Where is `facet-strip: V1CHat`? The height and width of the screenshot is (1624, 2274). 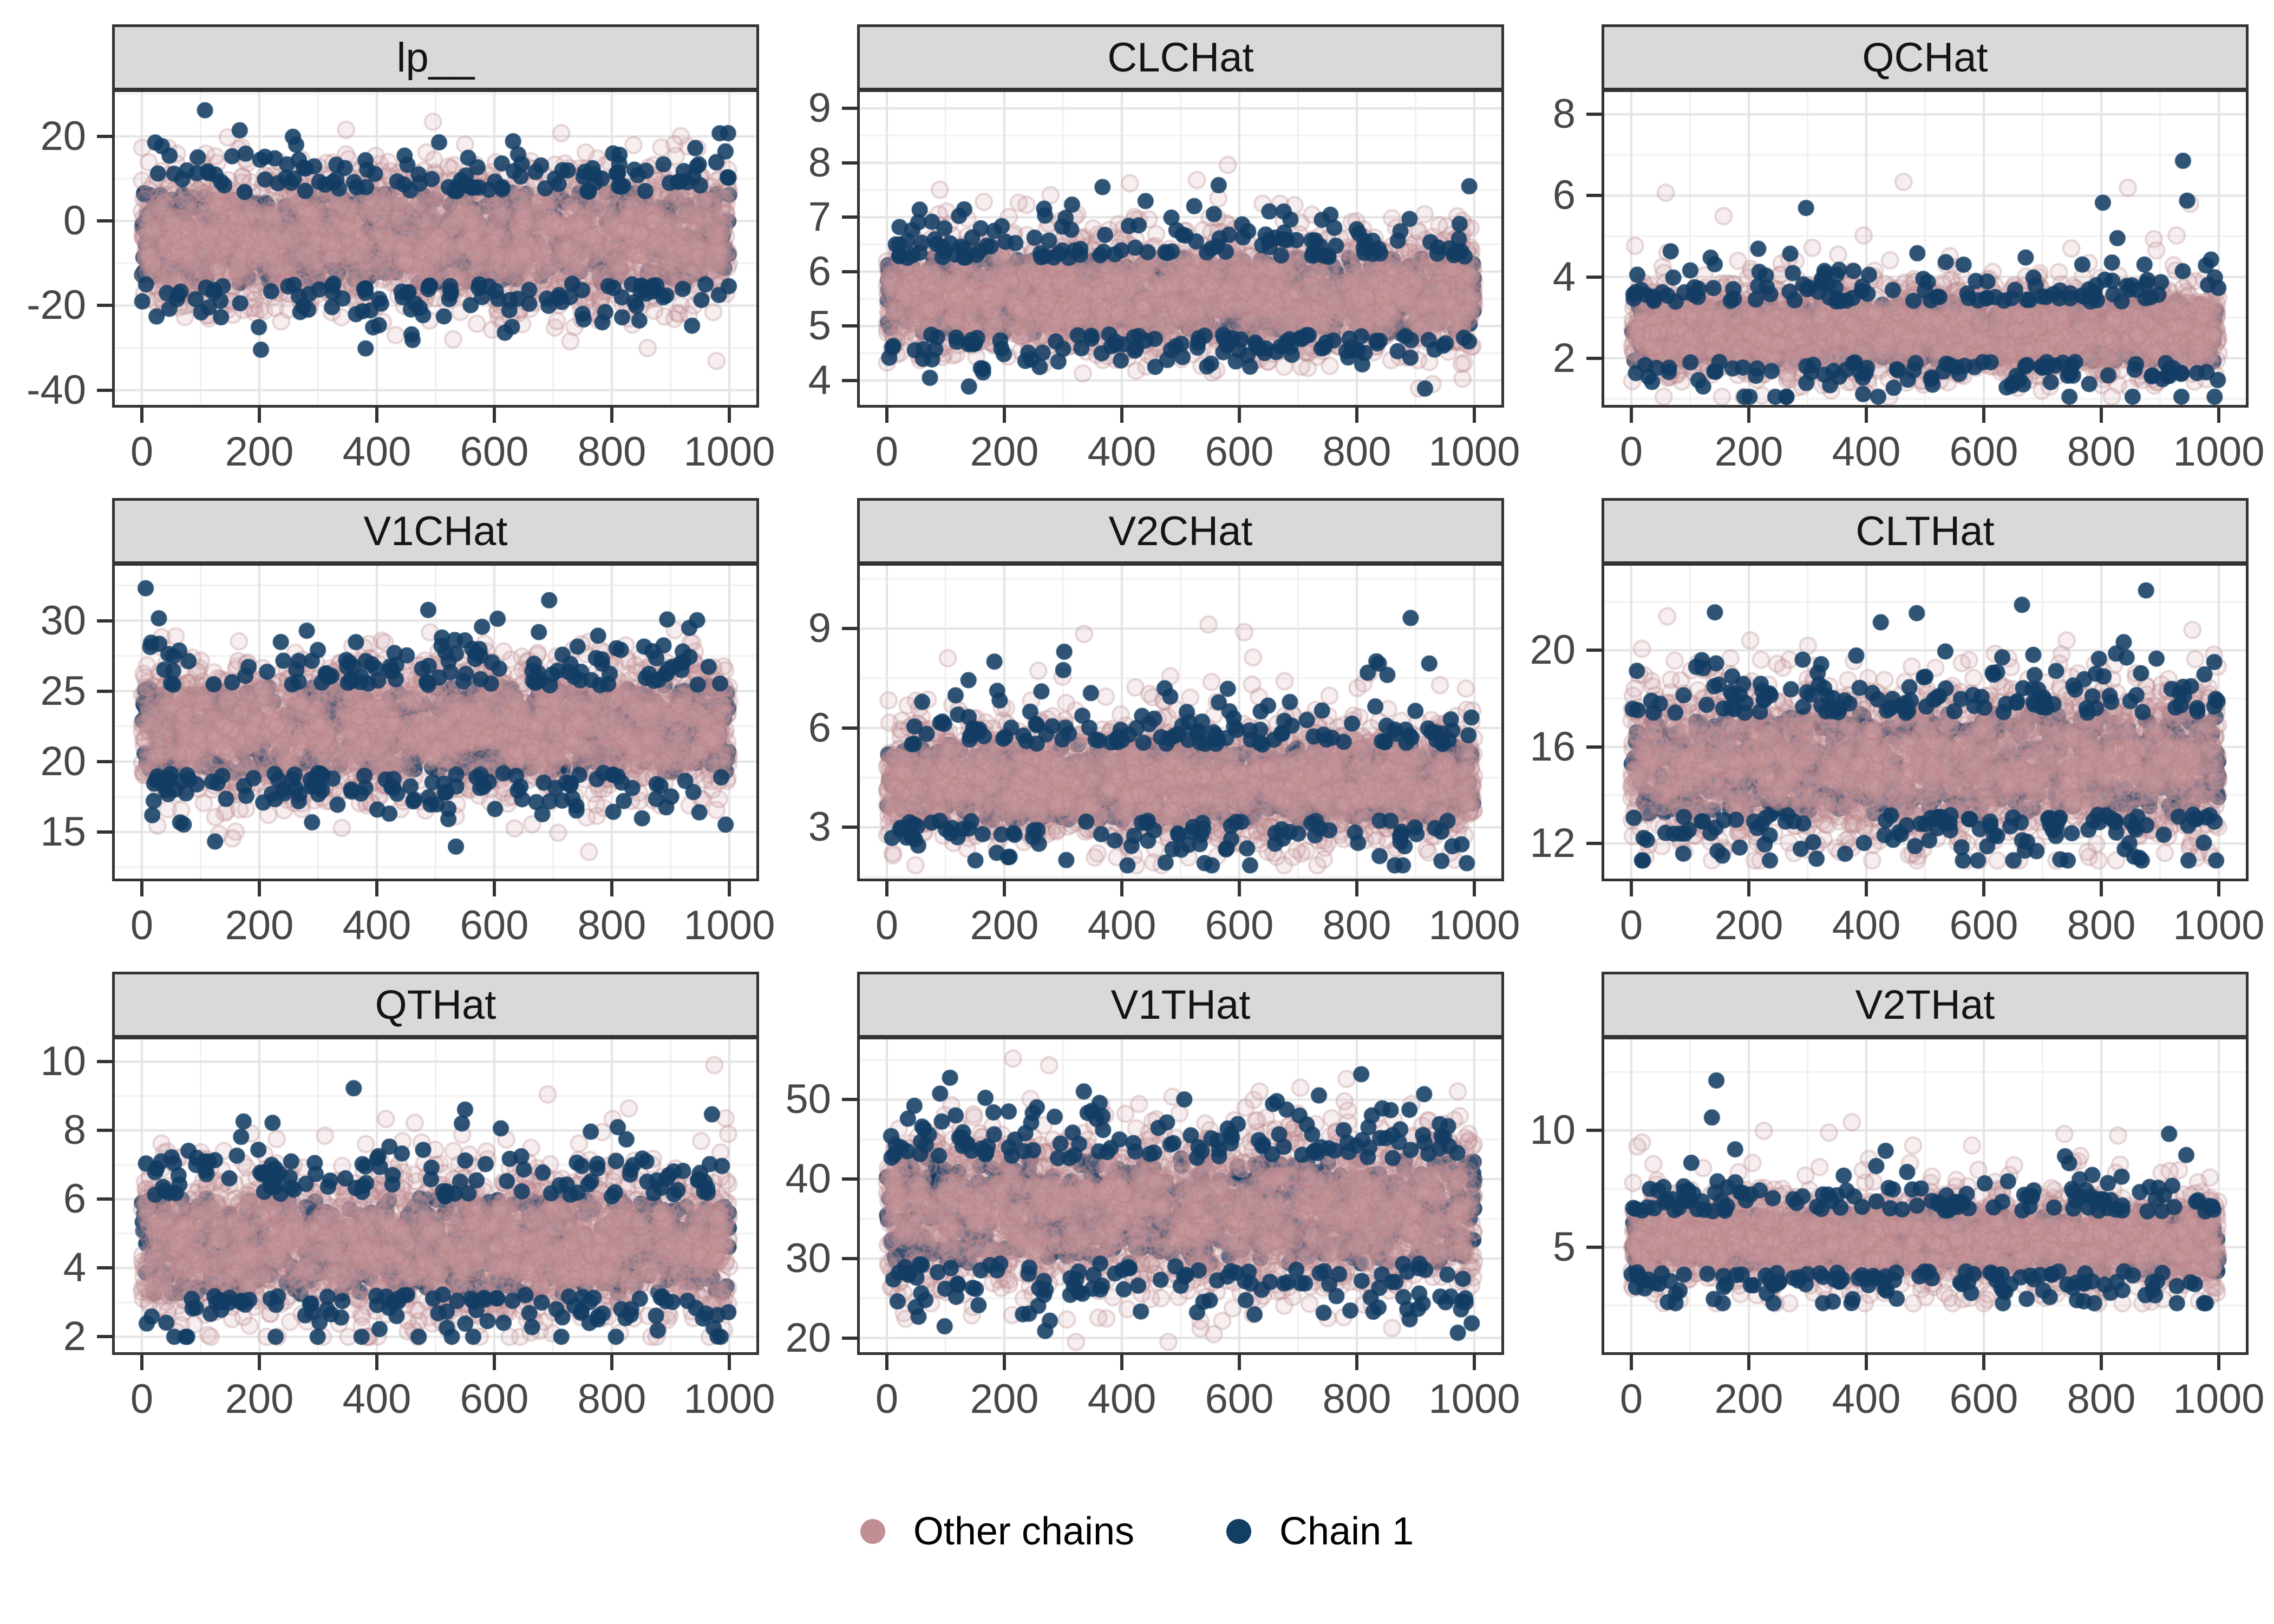 facet-strip: V1CHat is located at coordinates (436, 532).